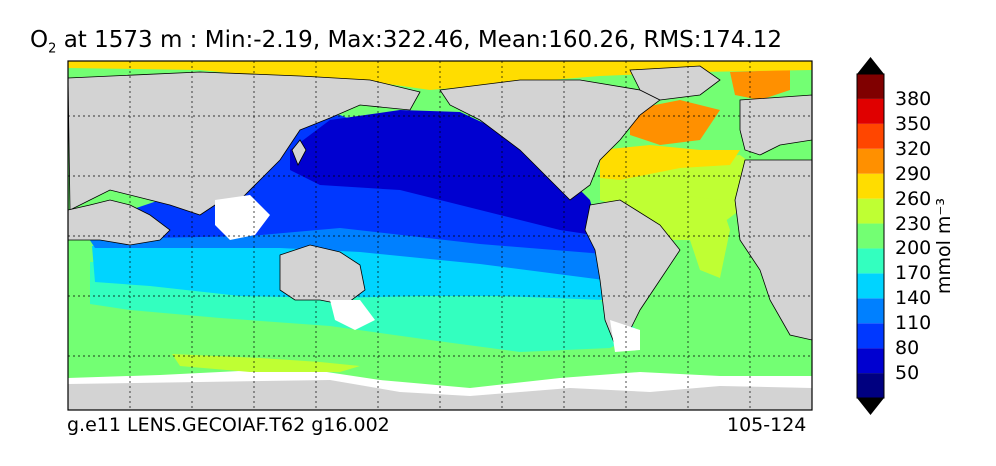 Image resolution: width=996 pixels, height=466 pixels. Describe the element at coordinates (907, 348) in the screenshot. I see `colorbar-tick-label: 80` at that location.